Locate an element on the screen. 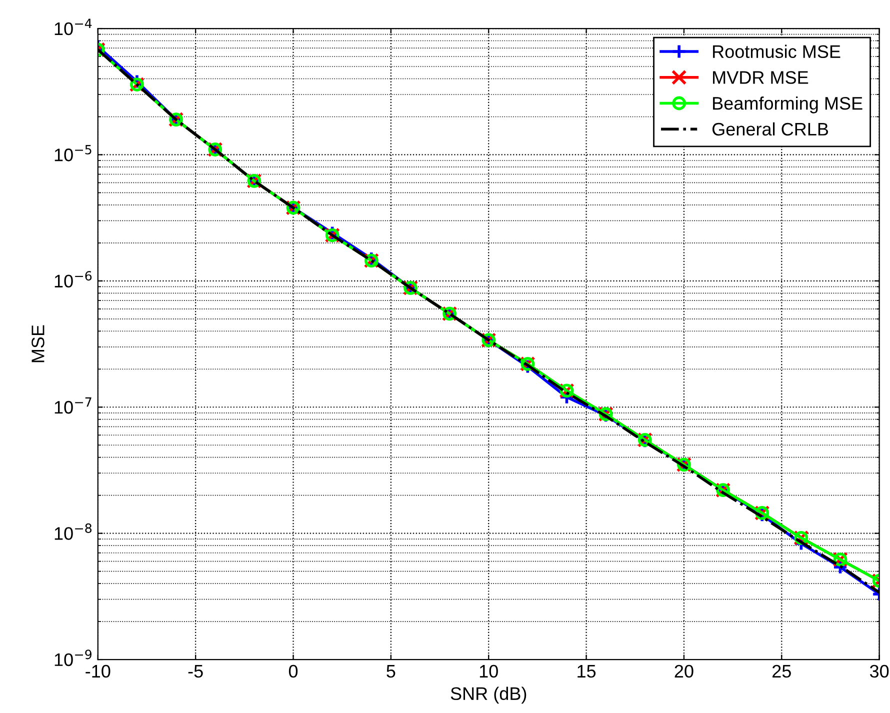  y-tick-label: 10$^{−5}$ is located at coordinates (73, 153).